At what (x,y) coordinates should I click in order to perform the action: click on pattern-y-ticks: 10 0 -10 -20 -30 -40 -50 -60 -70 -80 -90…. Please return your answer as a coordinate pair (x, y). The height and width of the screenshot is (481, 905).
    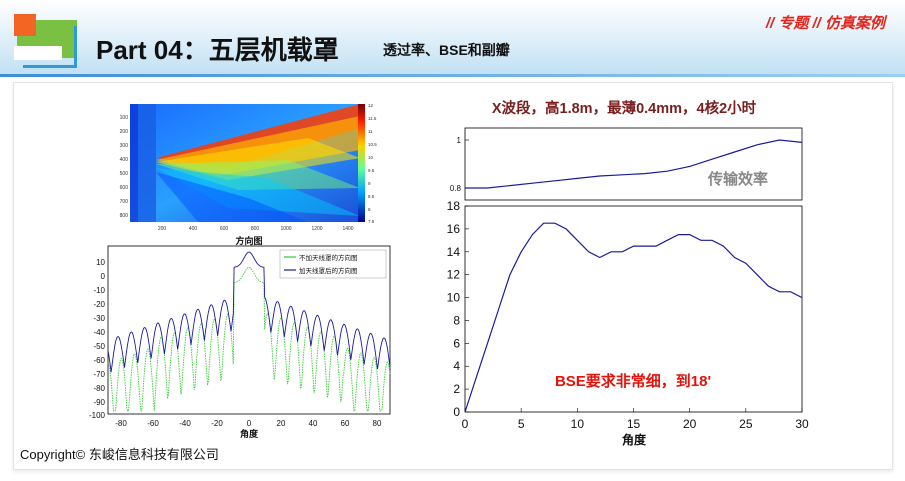
    Looking at the image, I should click on (97, 339).